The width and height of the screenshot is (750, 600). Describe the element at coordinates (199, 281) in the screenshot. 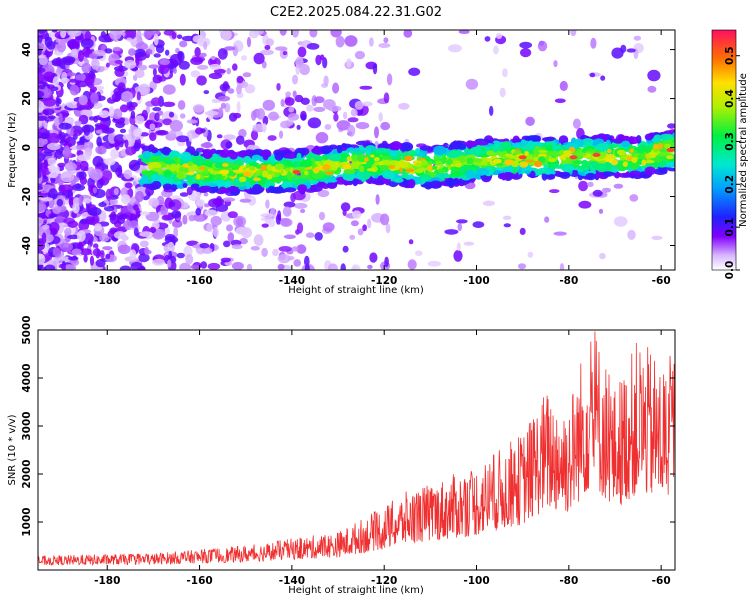

I see `x-tick-label: -160` at that location.